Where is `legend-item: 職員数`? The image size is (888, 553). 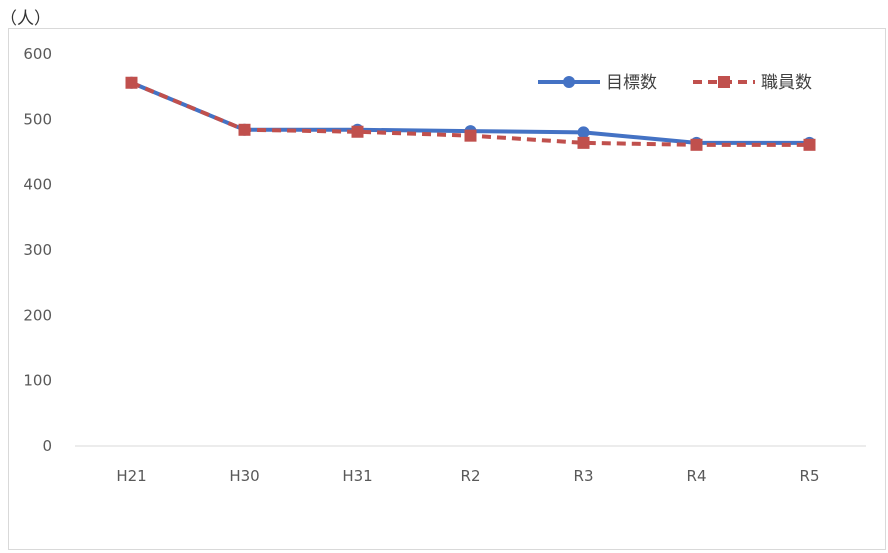
legend-item: 職員数 is located at coordinates (752, 83).